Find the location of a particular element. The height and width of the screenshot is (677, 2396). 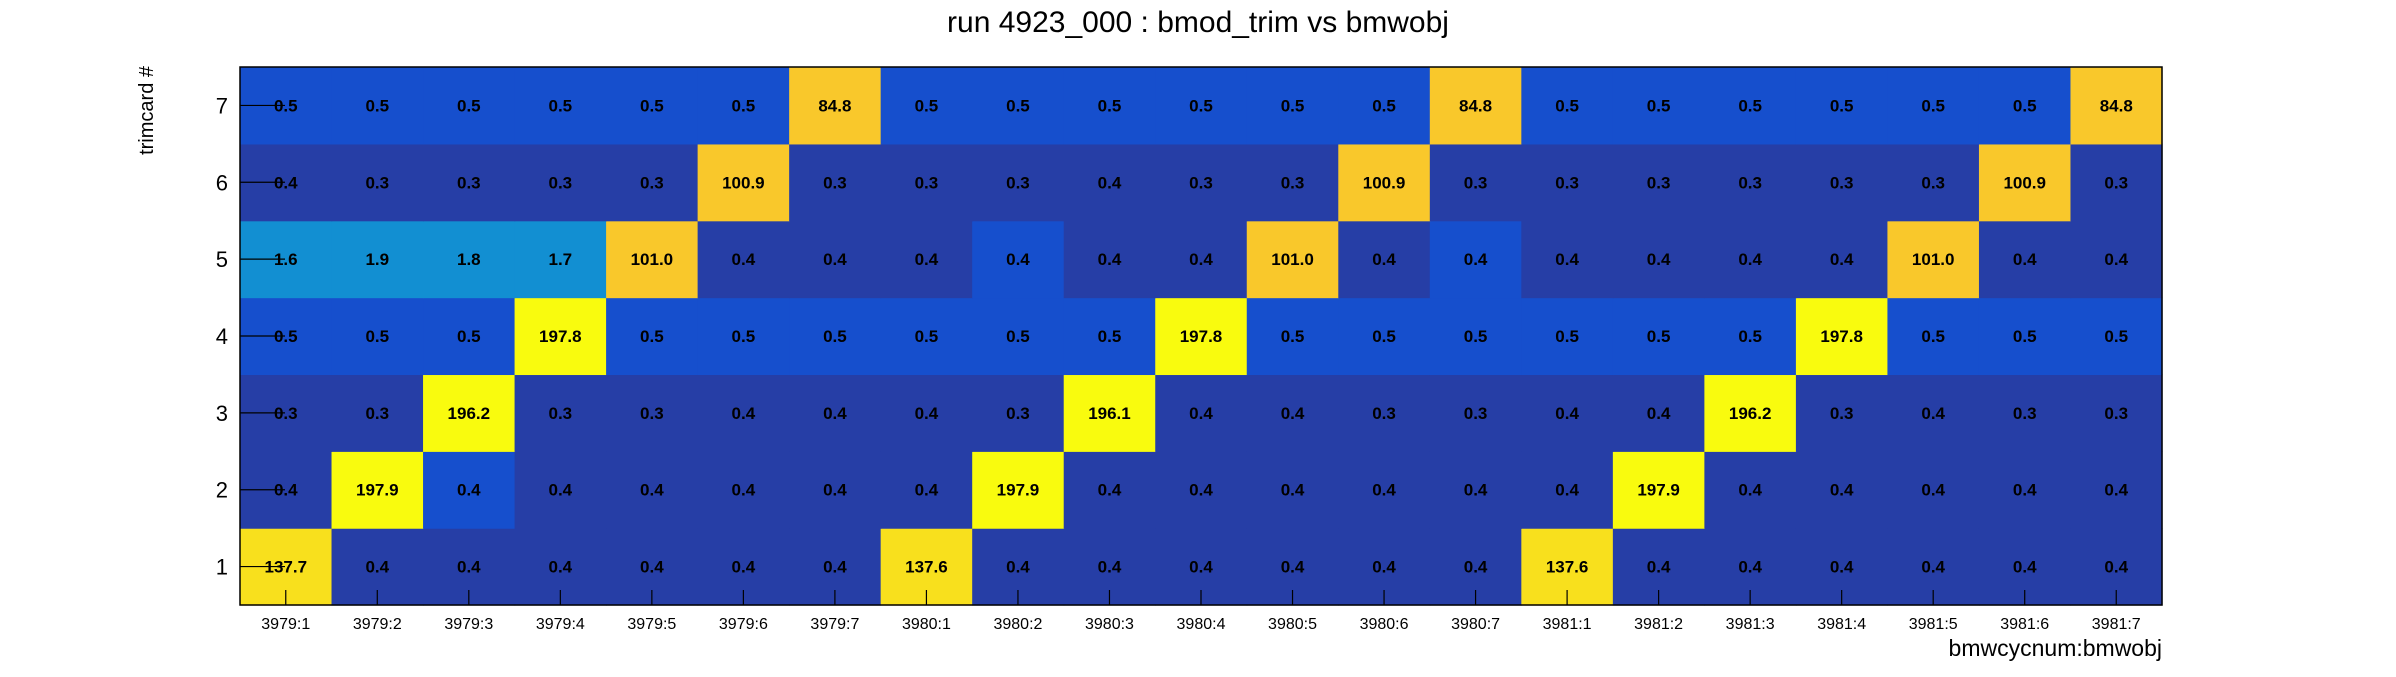

cell-value-label: 197.8 is located at coordinates (560, 336).